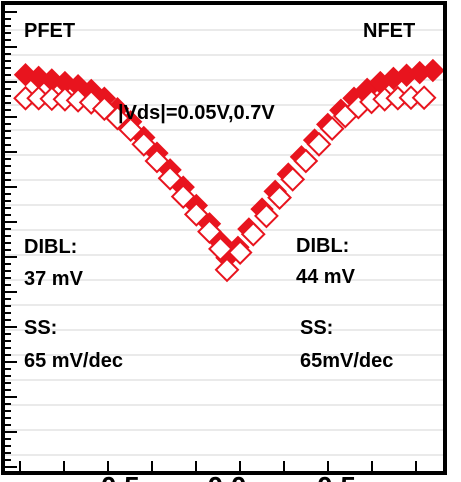 The width and height of the screenshot is (461, 482). I want to click on ss-left-value: 65 mV/dec, so click(73, 361).